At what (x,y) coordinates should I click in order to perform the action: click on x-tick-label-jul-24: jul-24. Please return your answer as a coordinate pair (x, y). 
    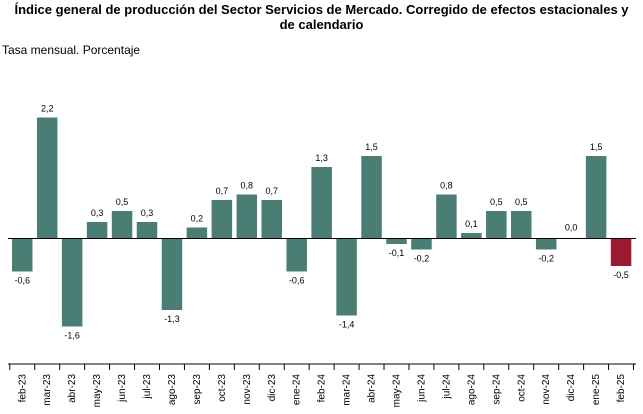
    Looking at the image, I should click on (446, 387).